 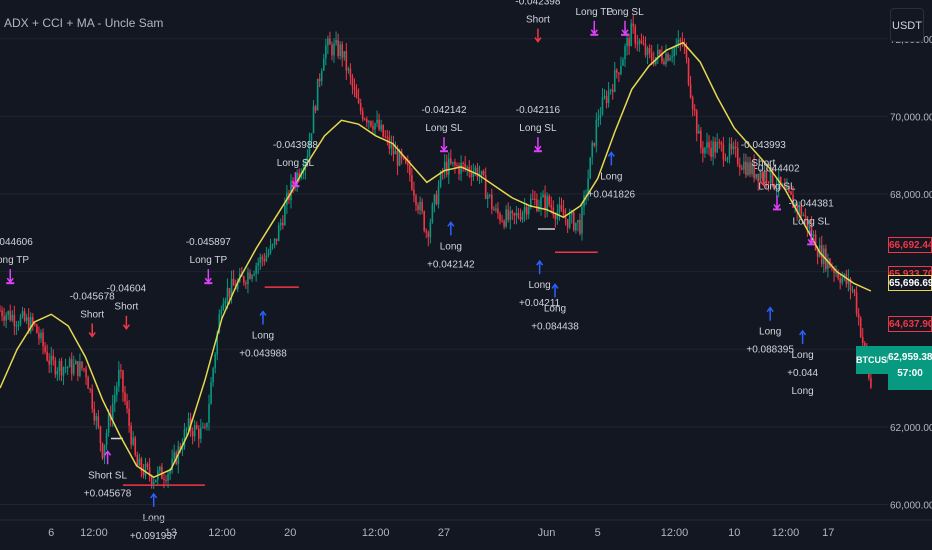 I want to click on time-tick-label: 20, so click(x=290, y=533).